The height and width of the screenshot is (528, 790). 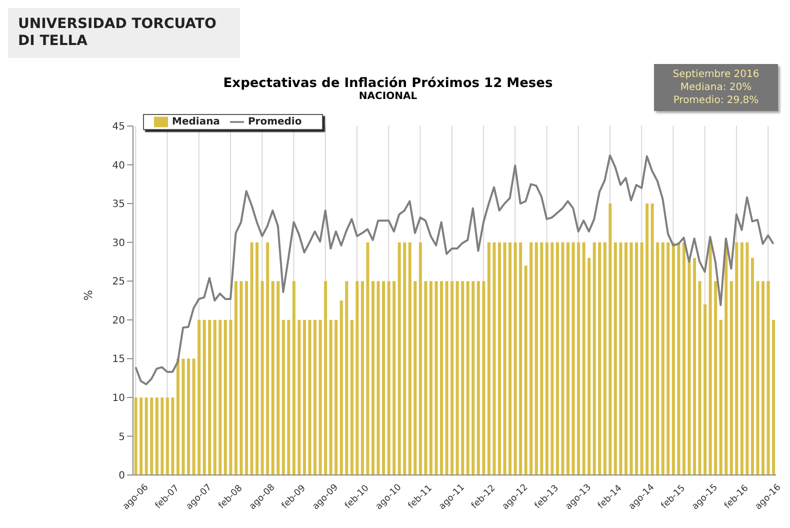 What do you see at coordinates (716, 100) in the screenshot?
I see `text: Promedio: 29,8%` at bounding box center [716, 100].